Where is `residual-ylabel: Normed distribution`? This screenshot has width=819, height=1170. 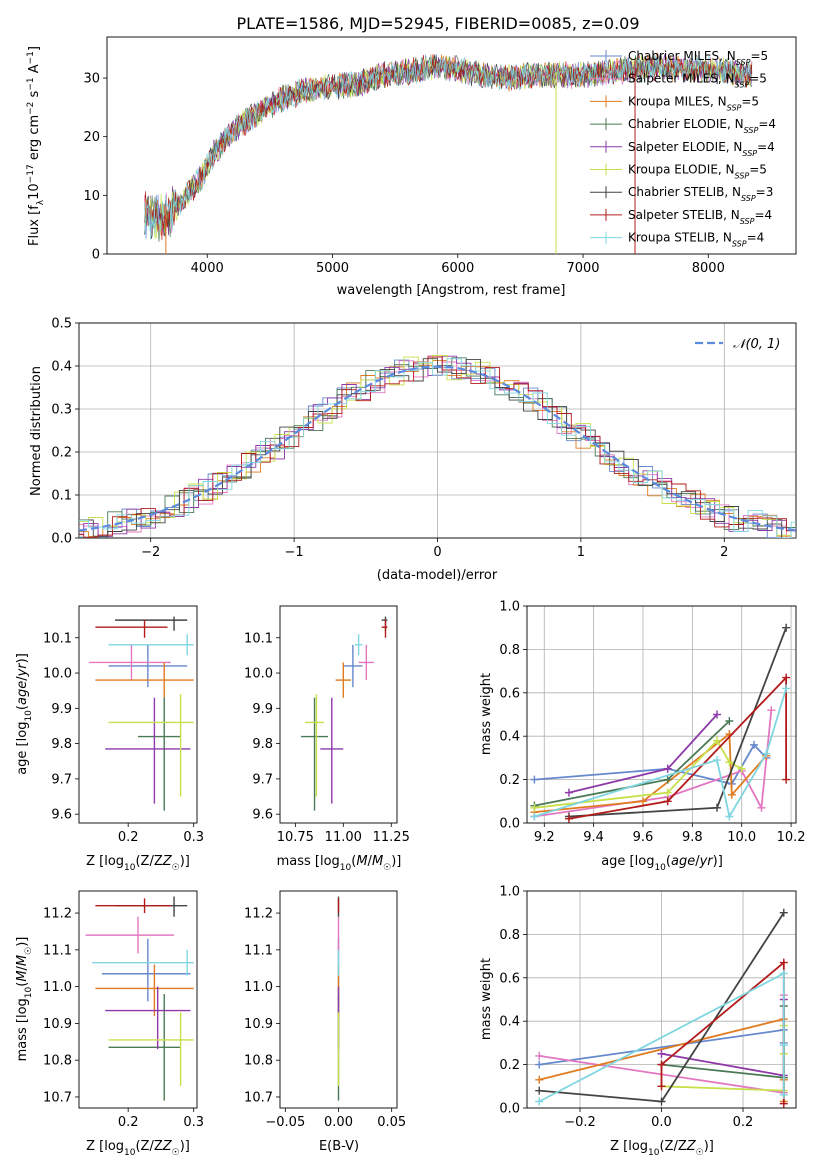
residual-ylabel: Normed distribution is located at coordinates (36, 431).